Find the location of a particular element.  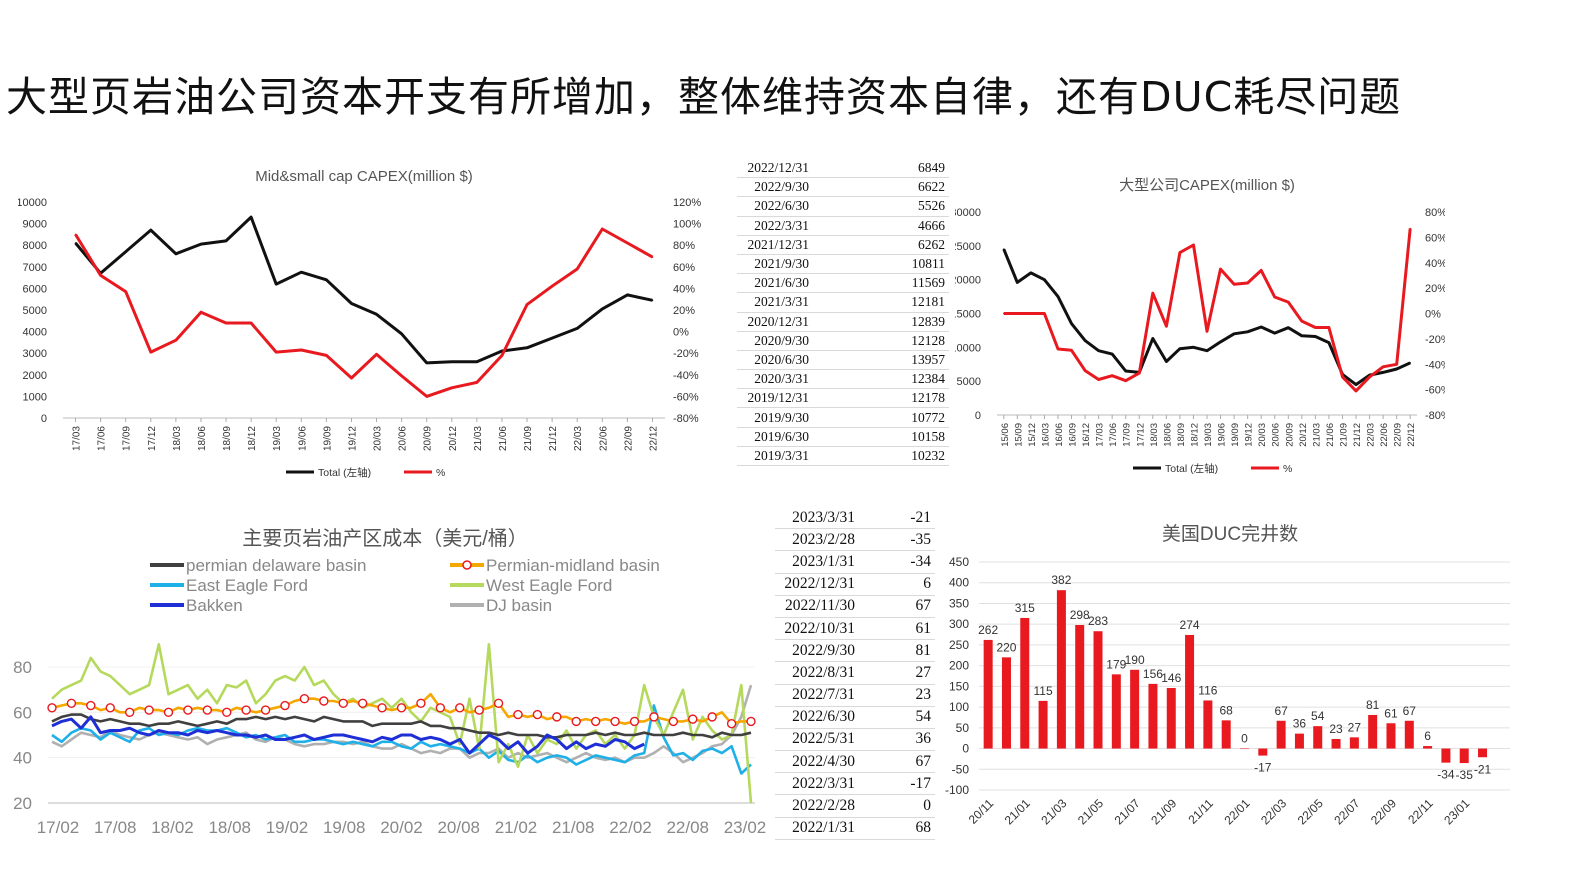

large-capex-table-date: 2022/6/30 is located at coordinates (775, 206).